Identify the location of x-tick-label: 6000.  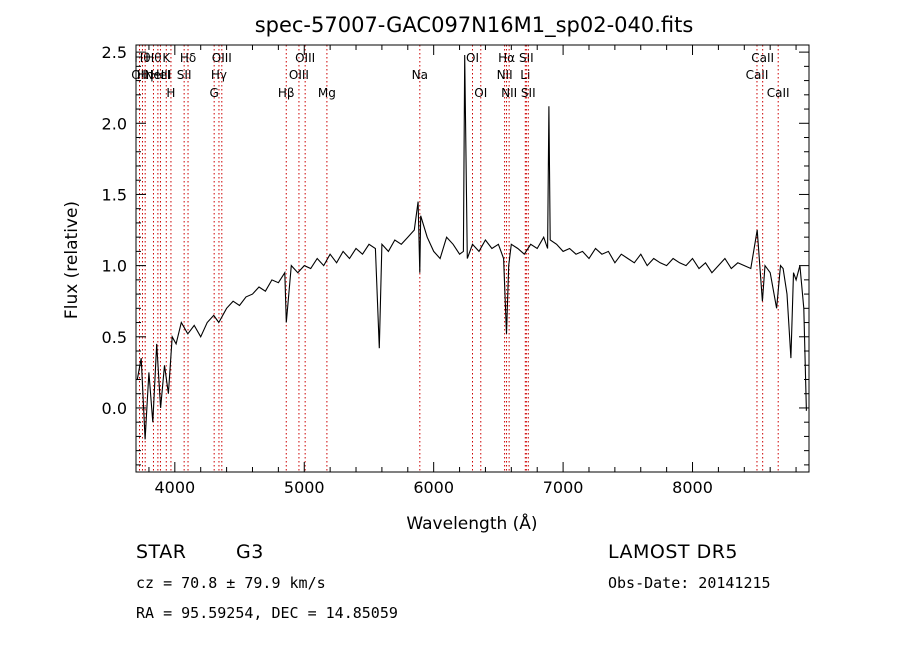
(433, 487).